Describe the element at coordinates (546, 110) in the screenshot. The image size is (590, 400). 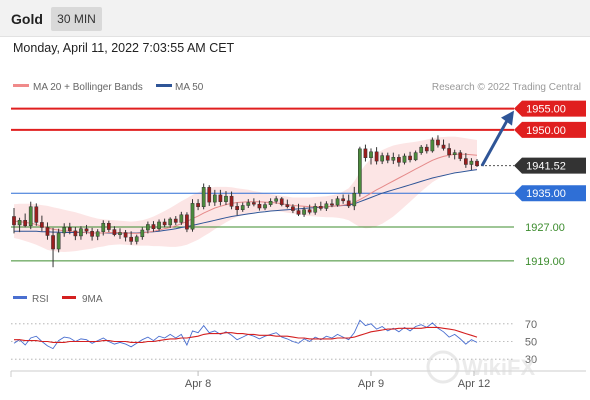
I see `level-label-resistance: 1955.00` at that location.